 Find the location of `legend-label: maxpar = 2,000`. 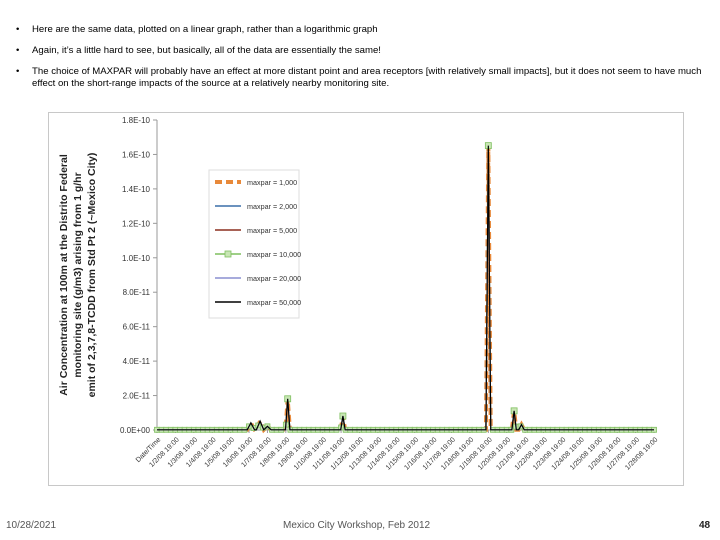

legend-label: maxpar = 2,000 is located at coordinates (272, 206).